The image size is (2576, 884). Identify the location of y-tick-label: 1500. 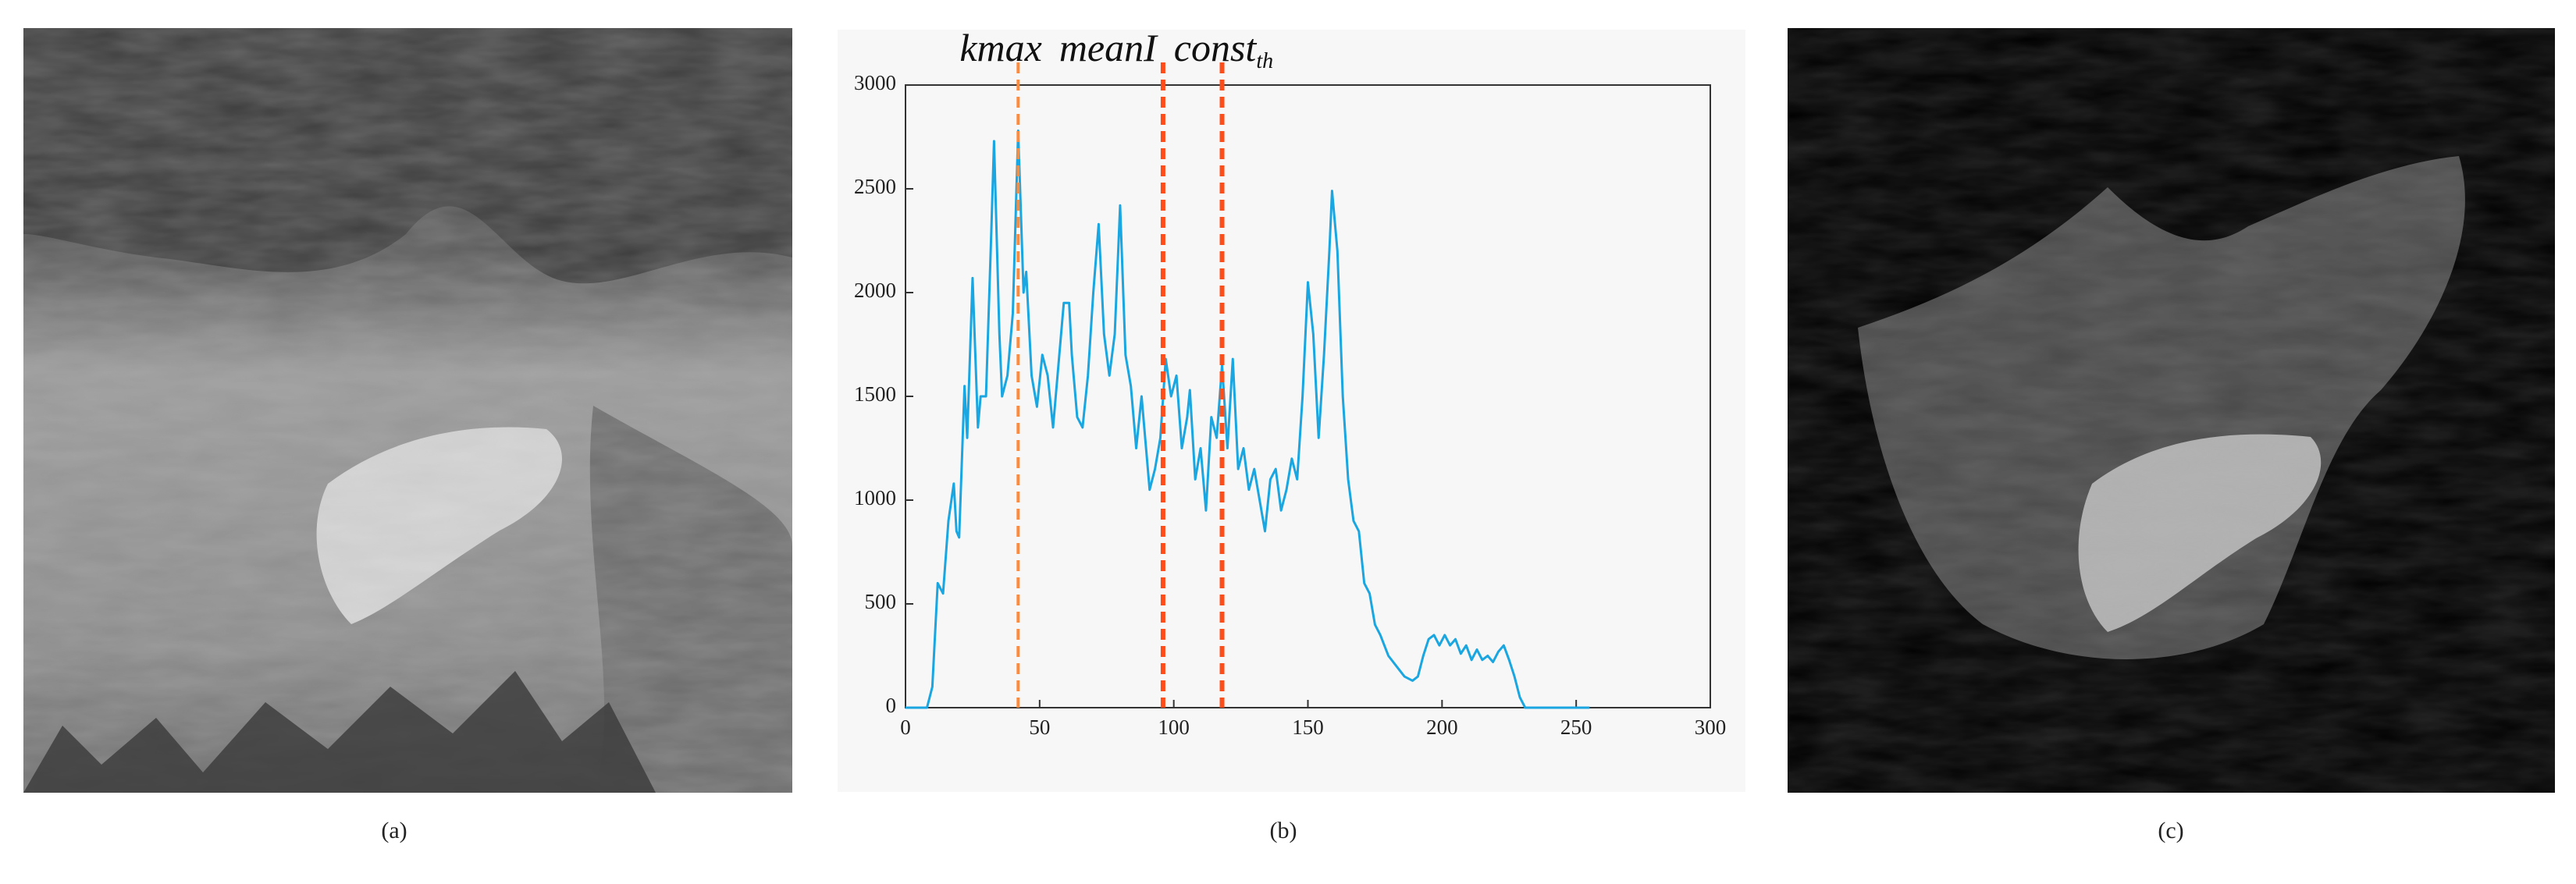
(875, 394).